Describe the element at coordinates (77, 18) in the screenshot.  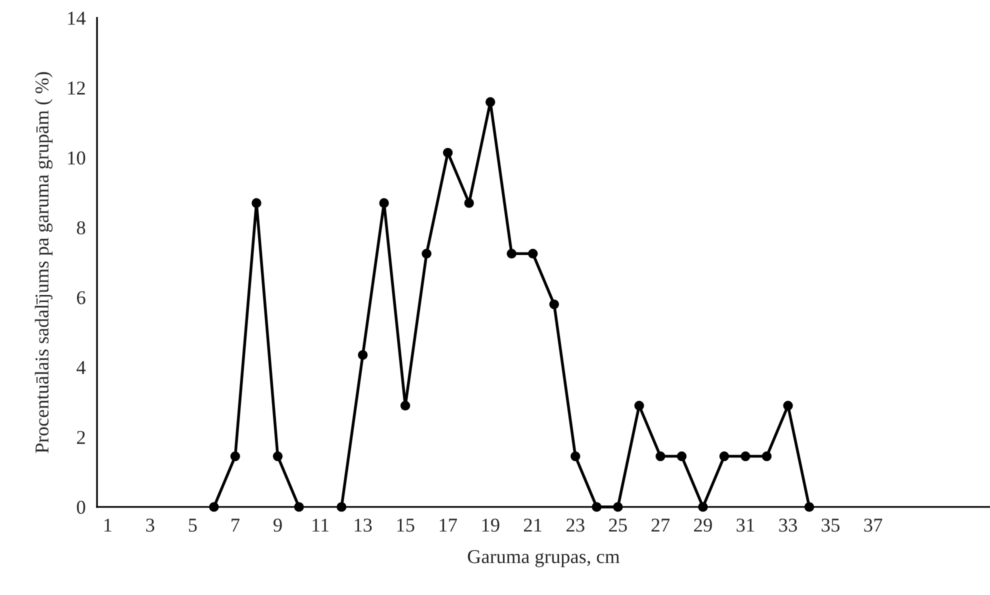
I see `y-tick-label: 14` at that location.